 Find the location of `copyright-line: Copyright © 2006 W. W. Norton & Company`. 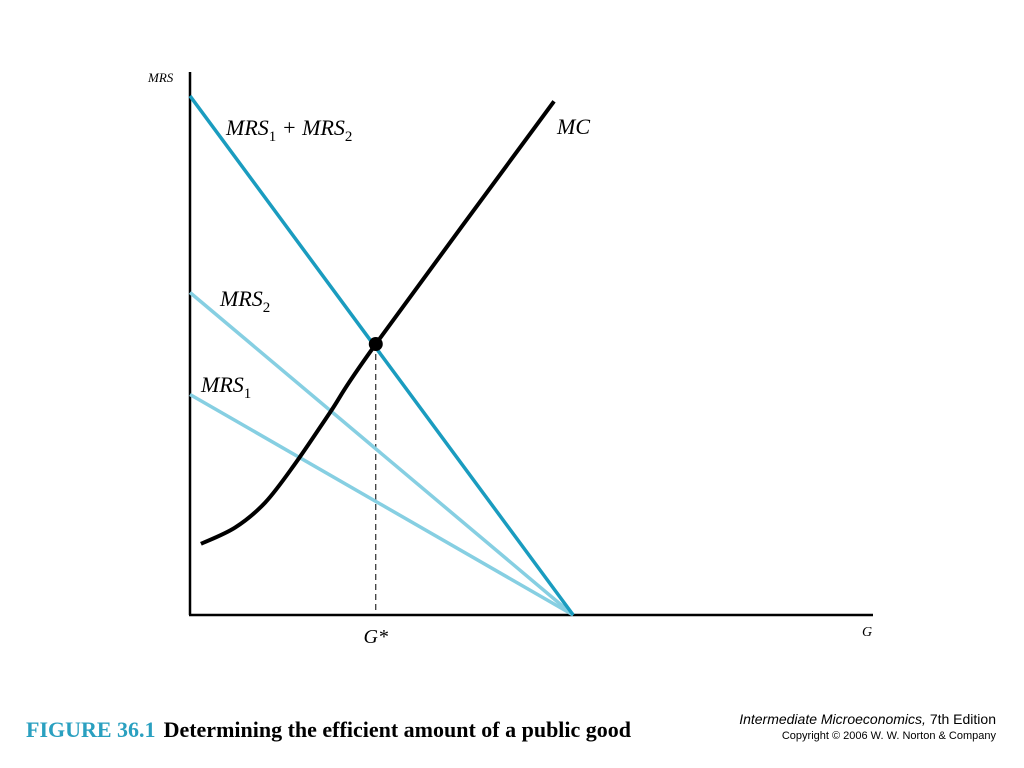

copyright-line: Copyright © 2006 W. W. Norton & Company is located at coordinates (888, 736).